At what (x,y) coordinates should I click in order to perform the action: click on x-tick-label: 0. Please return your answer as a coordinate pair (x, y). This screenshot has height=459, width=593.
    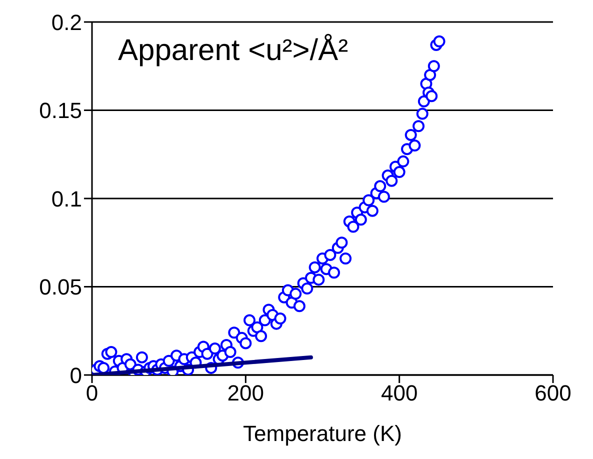
    Looking at the image, I should click on (92, 393).